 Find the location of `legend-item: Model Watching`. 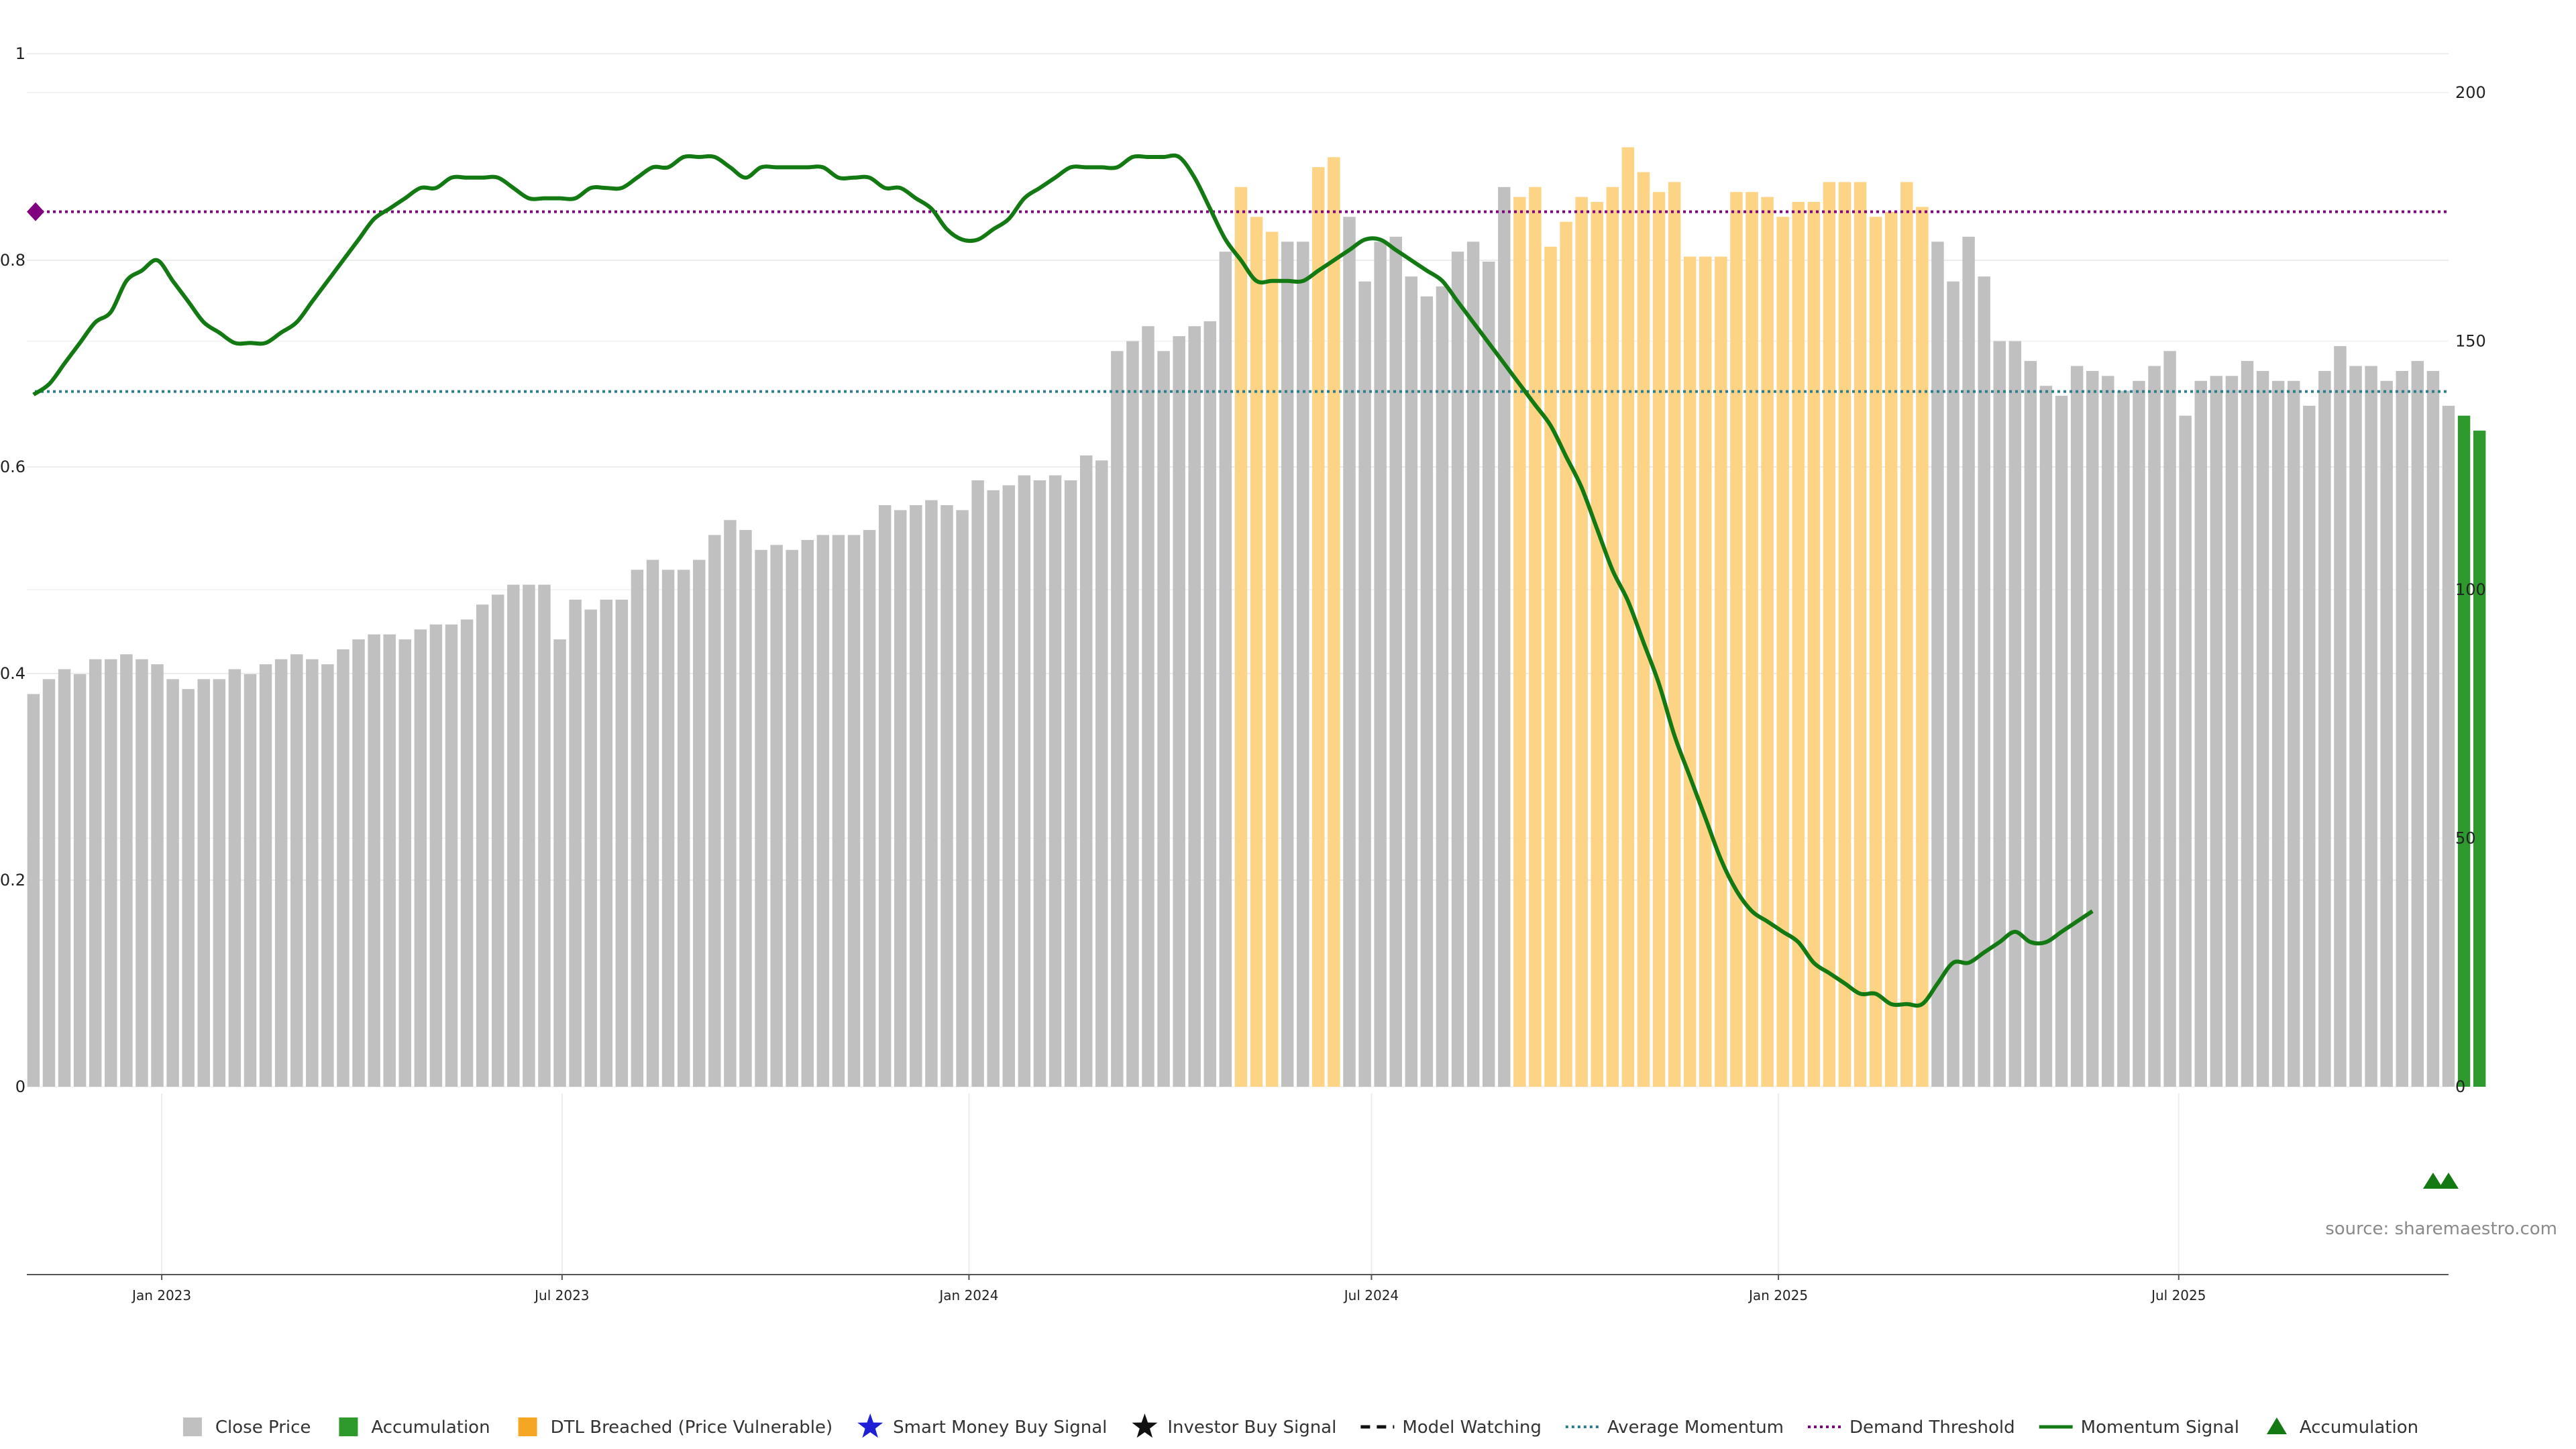

legend-item: Model Watching is located at coordinates (1451, 1427).